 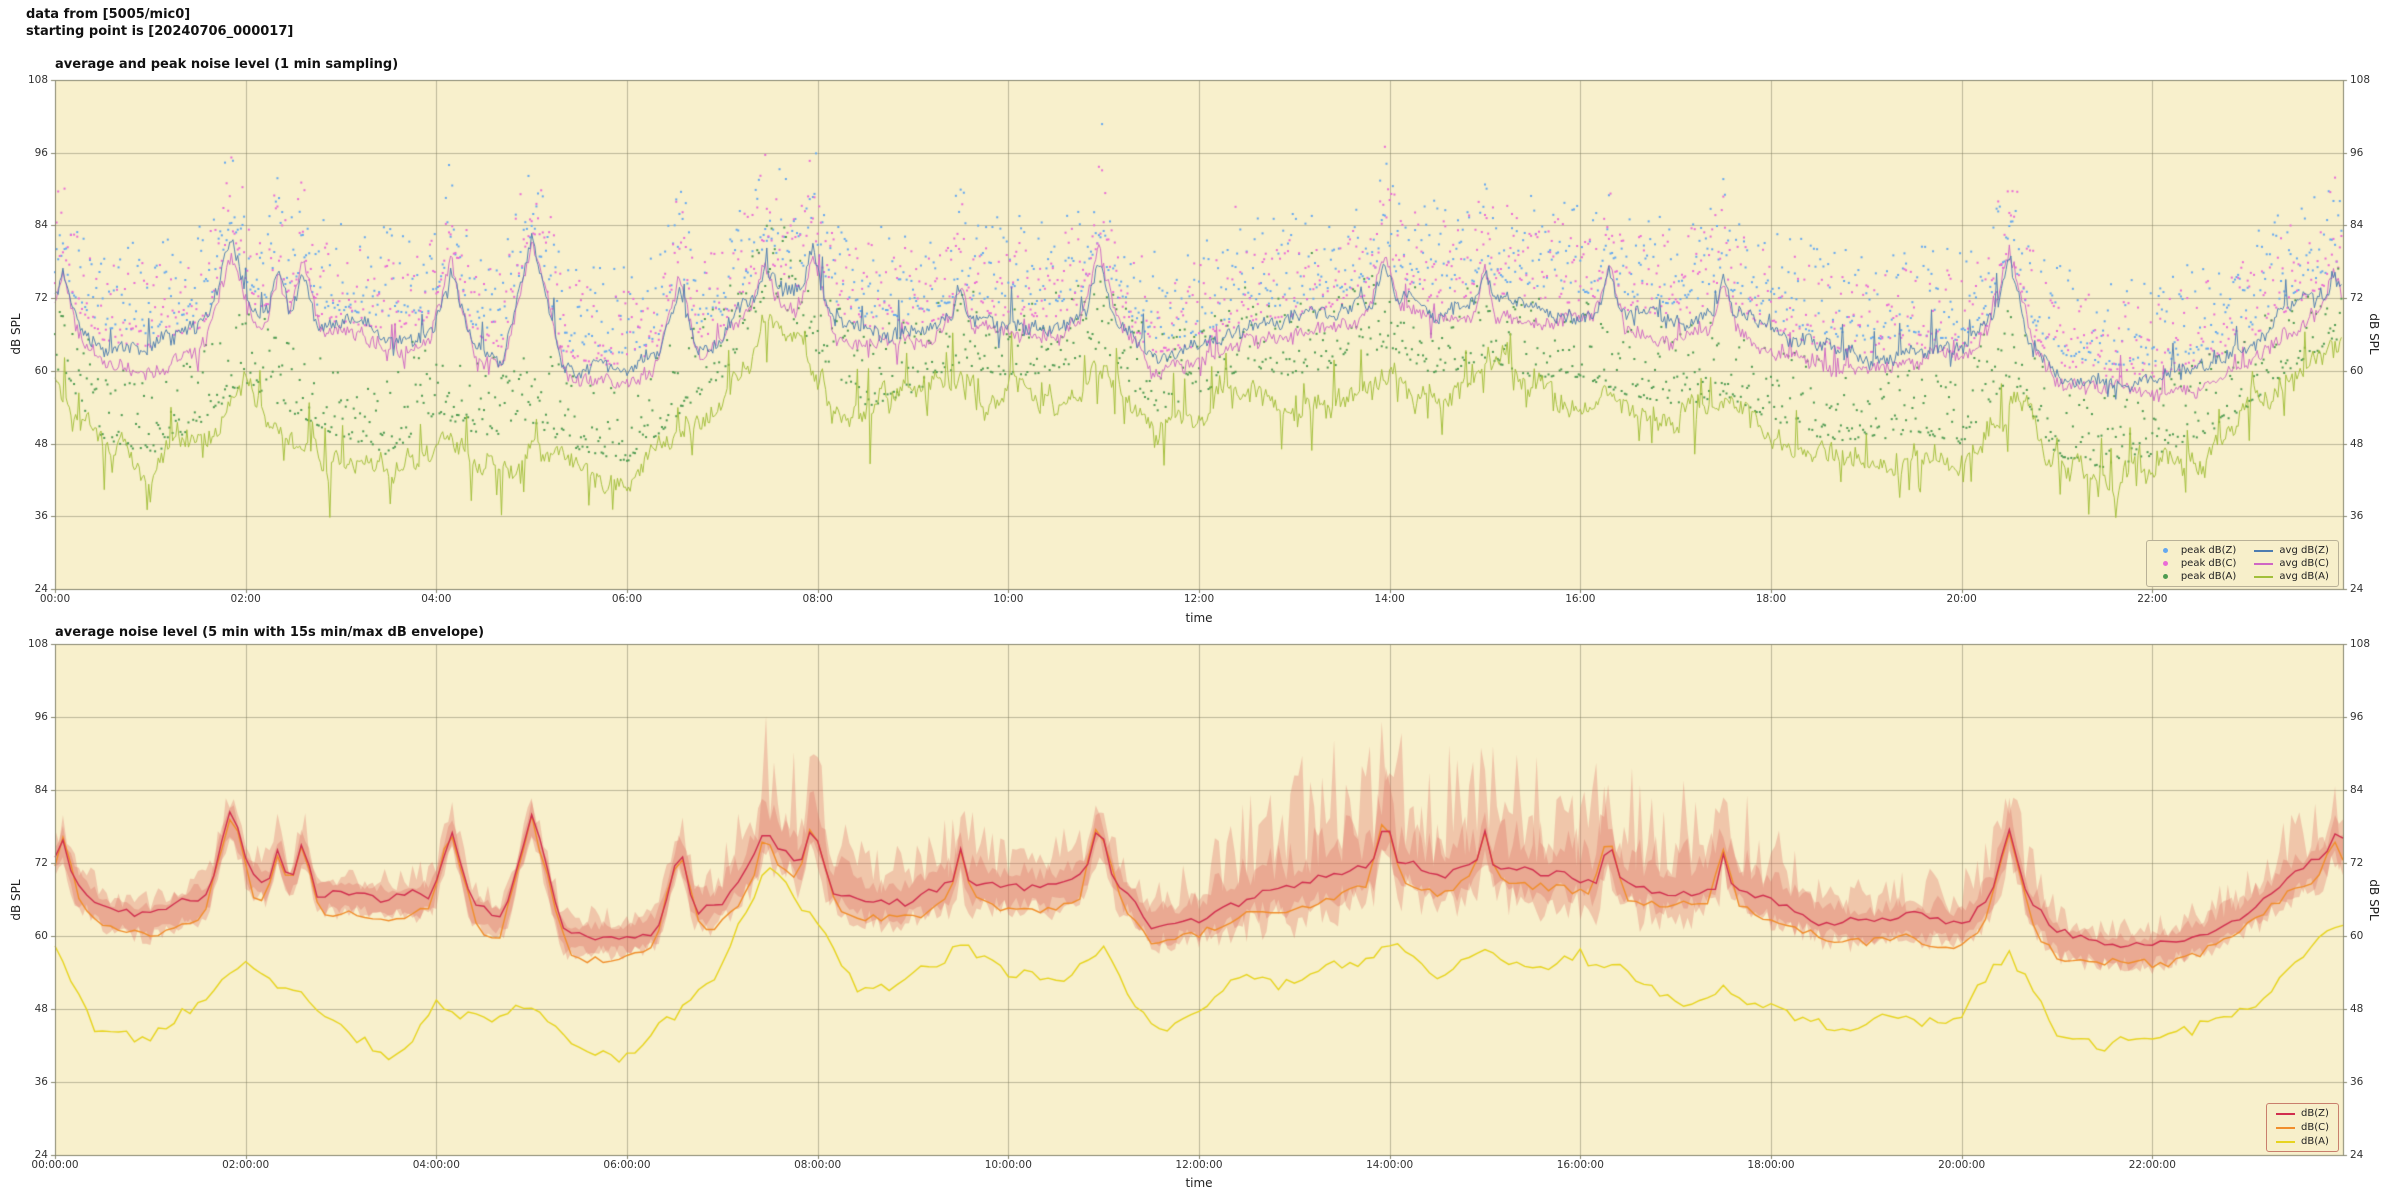 What do you see at coordinates (2374, 900) in the screenshot?
I see `y-axis-label-right-bottom-chart: dB SPL` at bounding box center [2374, 900].